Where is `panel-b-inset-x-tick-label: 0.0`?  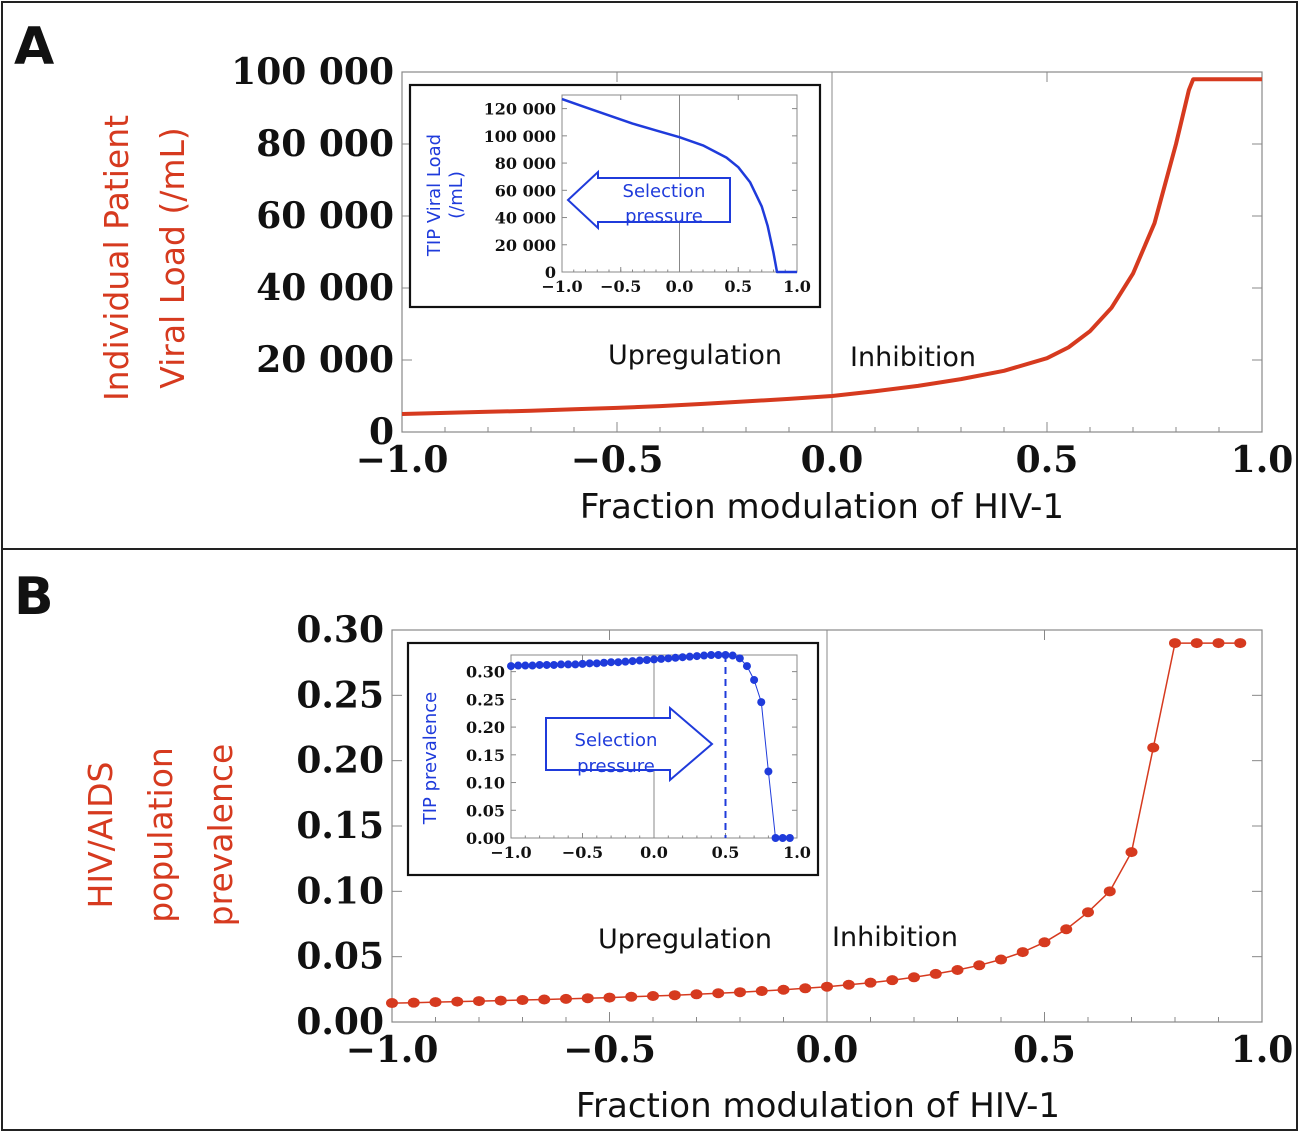 panel-b-inset-x-tick-label: 0.0 is located at coordinates (654, 852).